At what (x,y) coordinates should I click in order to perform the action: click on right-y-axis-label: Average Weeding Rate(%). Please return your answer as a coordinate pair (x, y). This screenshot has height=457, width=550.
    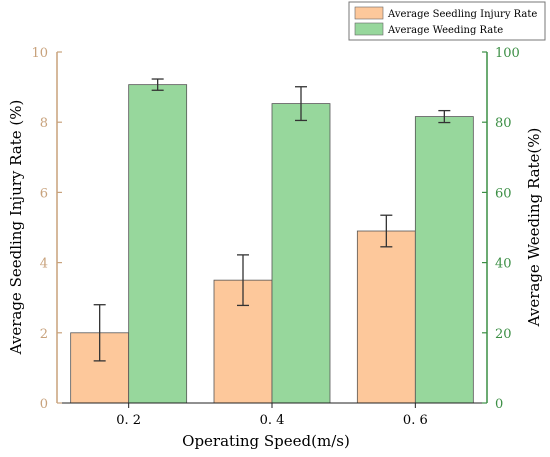
    Looking at the image, I should click on (534, 228).